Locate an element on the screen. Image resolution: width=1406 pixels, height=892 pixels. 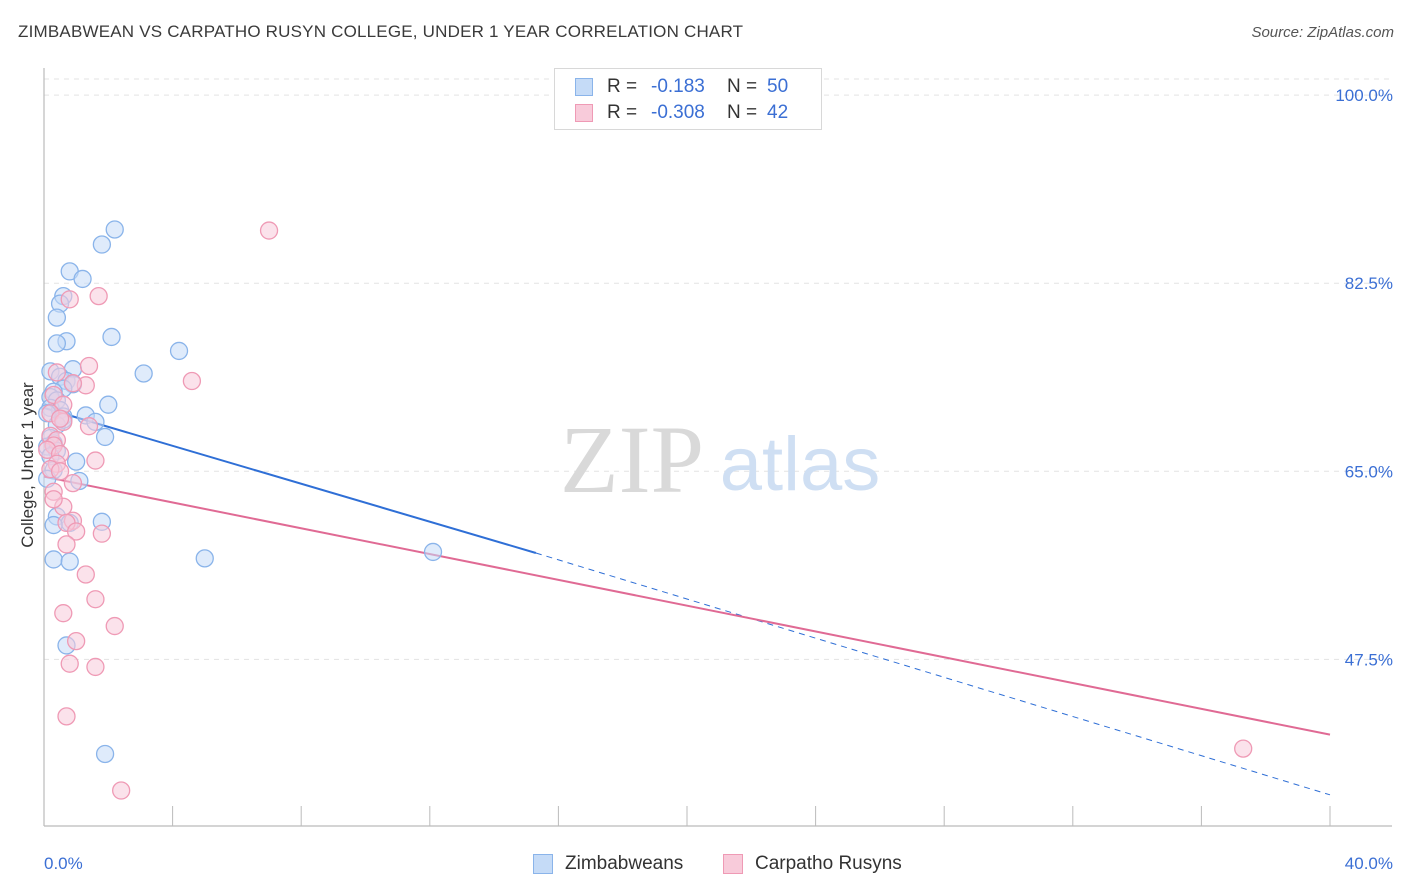
trendline-zimbabweans is located at coordinates (290, 480).